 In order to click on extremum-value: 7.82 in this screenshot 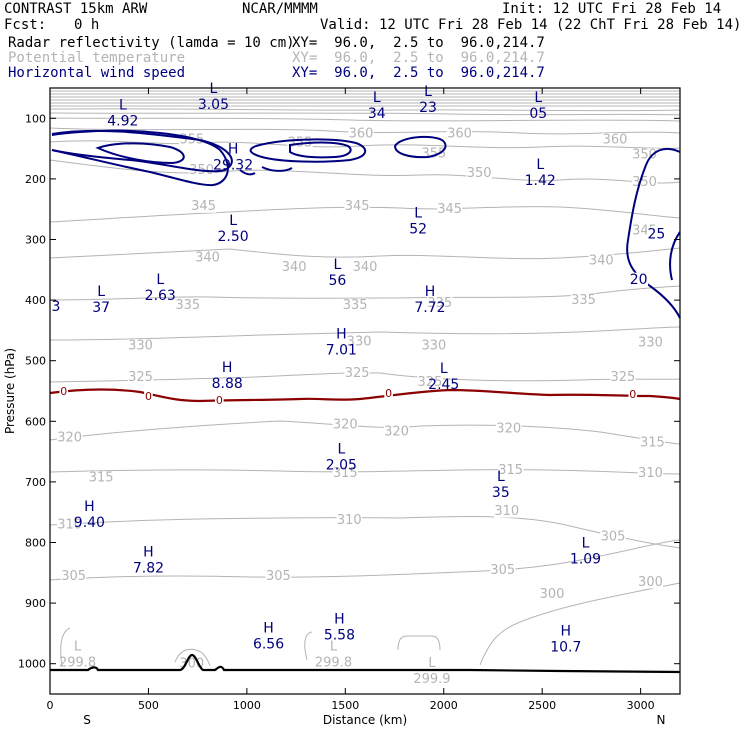, I will do `click(148, 569)`.